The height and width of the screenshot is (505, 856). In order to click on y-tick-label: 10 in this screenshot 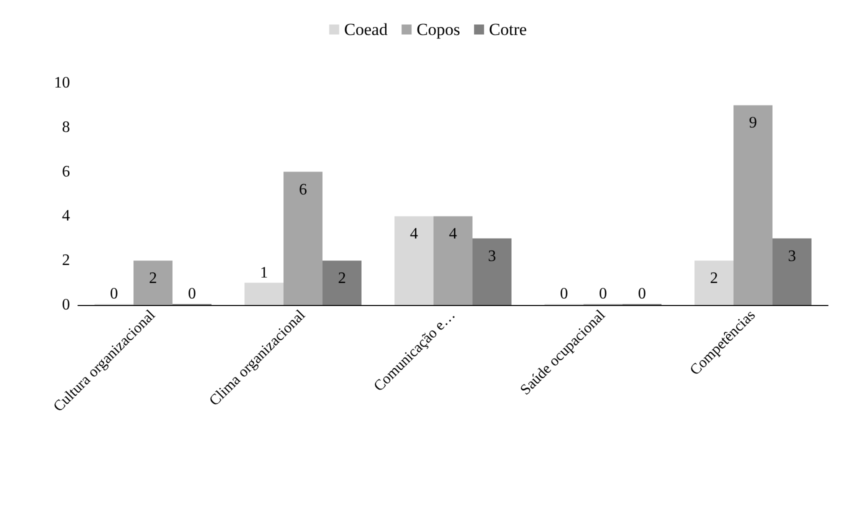, I will do `click(62, 83)`.